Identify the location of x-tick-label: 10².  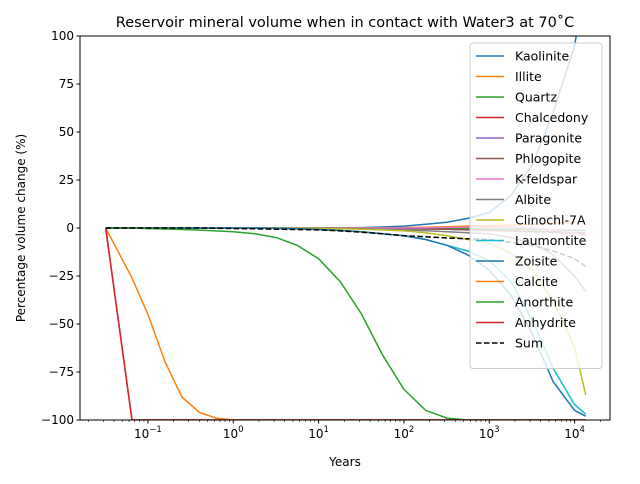
(404, 433).